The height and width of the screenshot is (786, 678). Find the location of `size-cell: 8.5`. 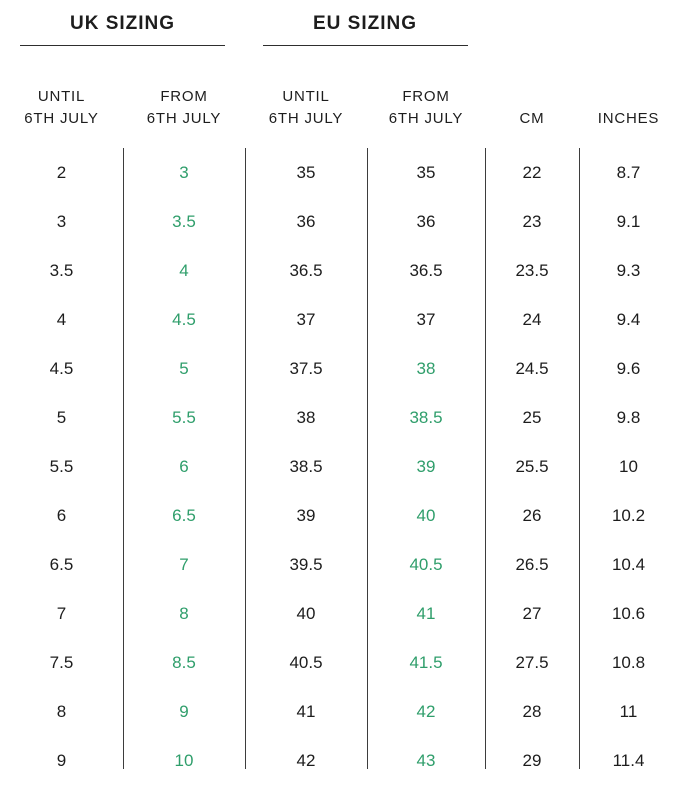

size-cell: 8.5 is located at coordinates (184, 663).